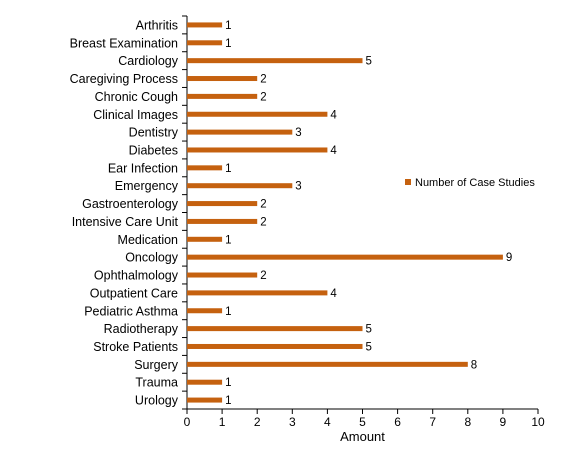 This screenshot has width=576, height=450. I want to click on bar-outpatient-care, so click(257, 293).